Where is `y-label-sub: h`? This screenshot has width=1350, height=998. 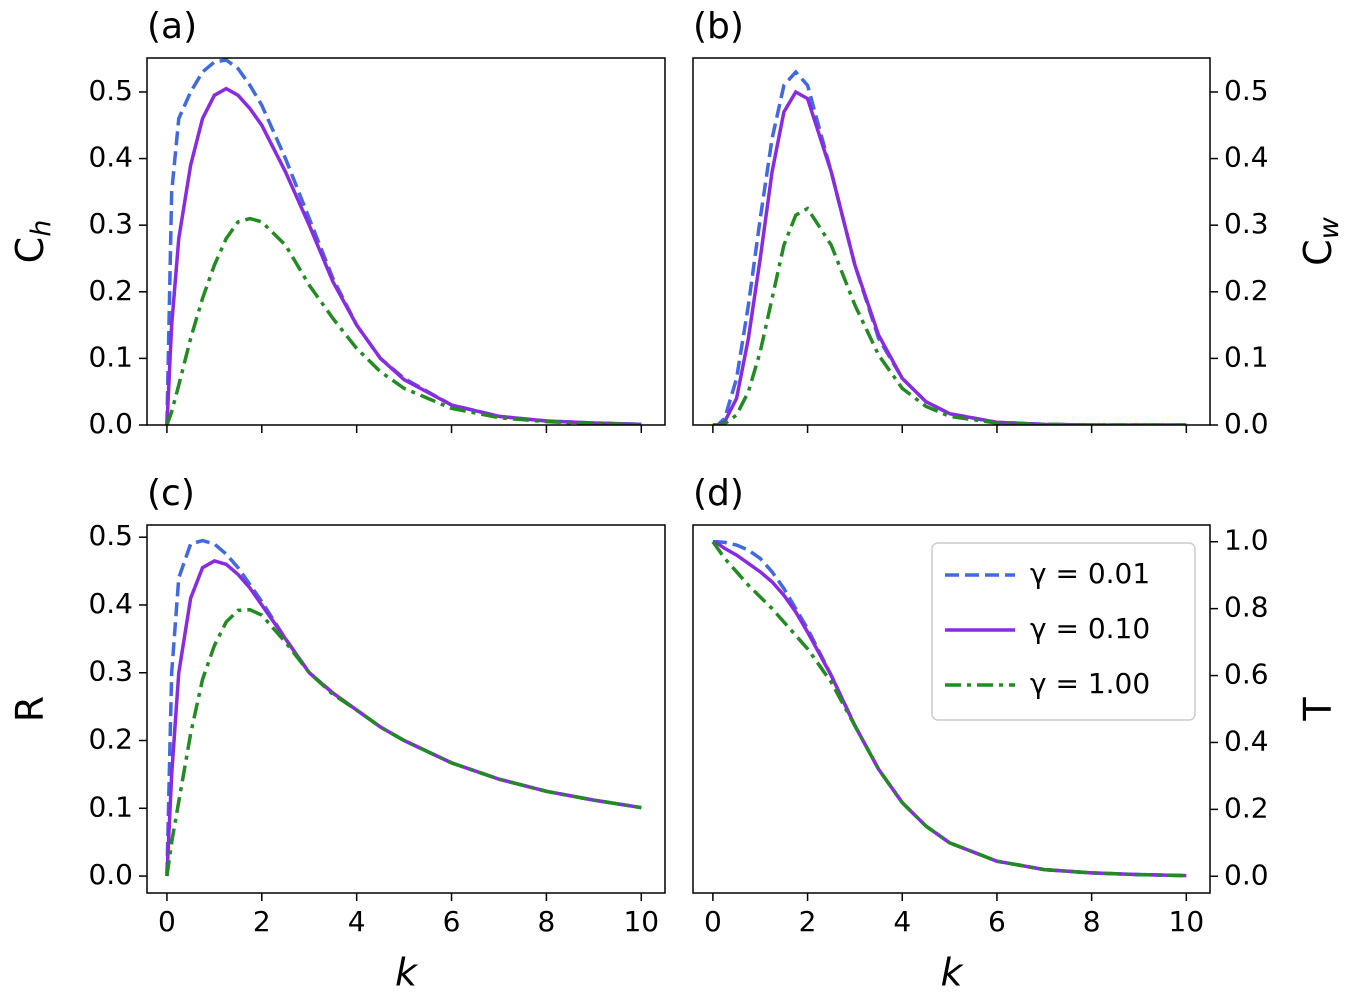
y-label-sub: h is located at coordinates (41, 228).